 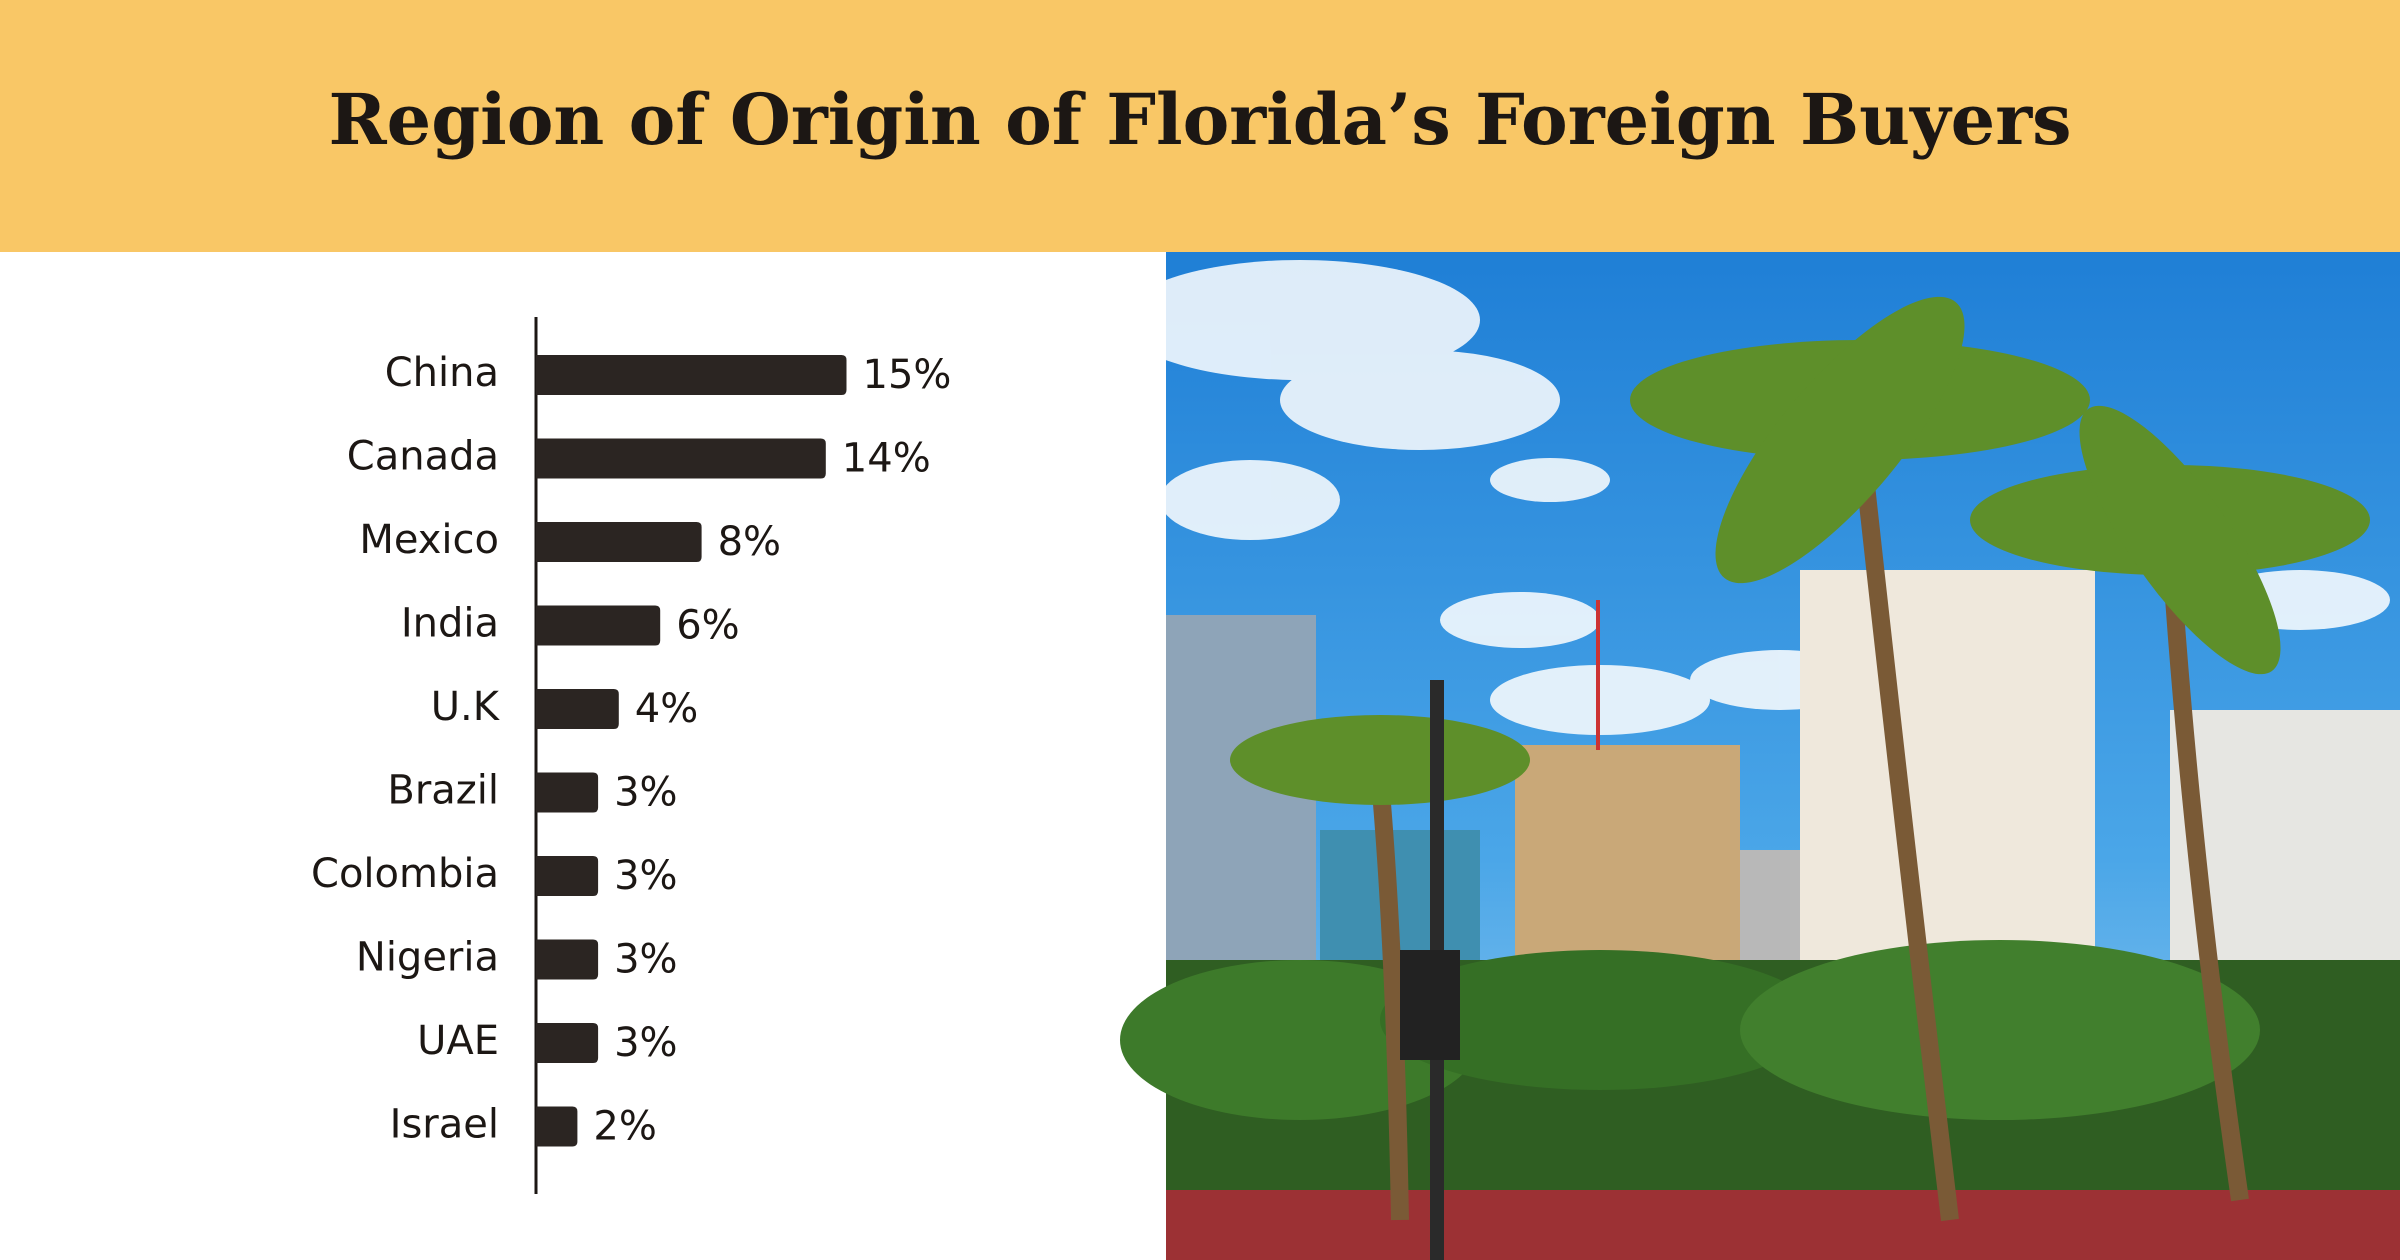 What do you see at coordinates (405, 874) in the screenshot?
I see `category-label: Colombia` at bounding box center [405, 874].